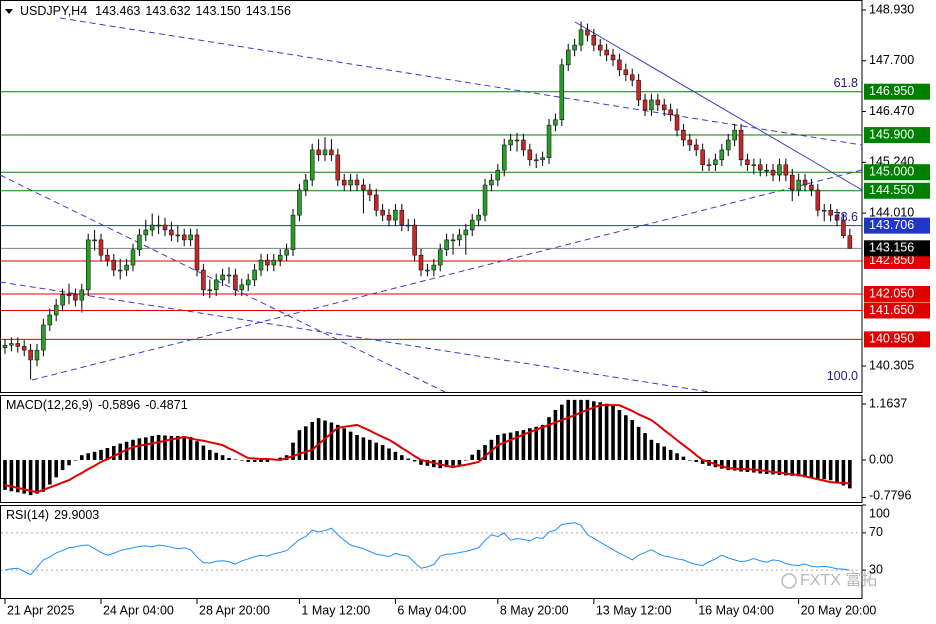 This screenshot has height=624, width=936. I want to click on fib-label: 61.8, so click(846, 83).